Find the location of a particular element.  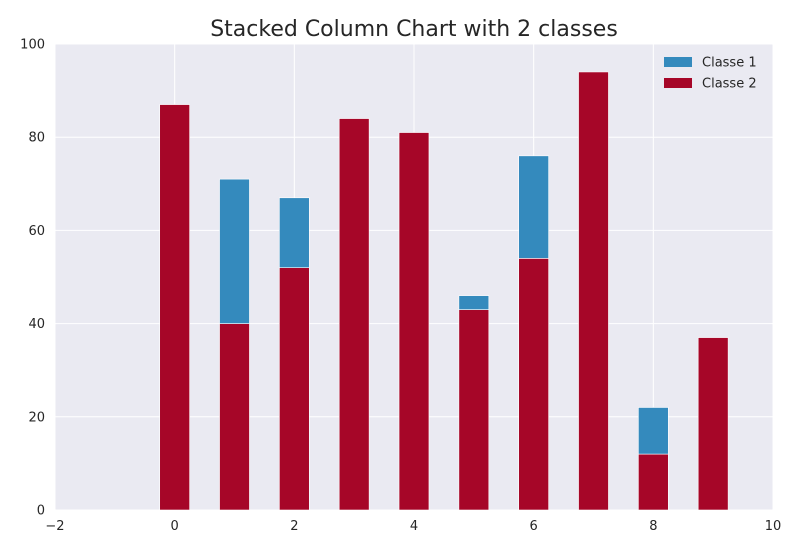

y-tick-label: 40 is located at coordinates (36, 324).